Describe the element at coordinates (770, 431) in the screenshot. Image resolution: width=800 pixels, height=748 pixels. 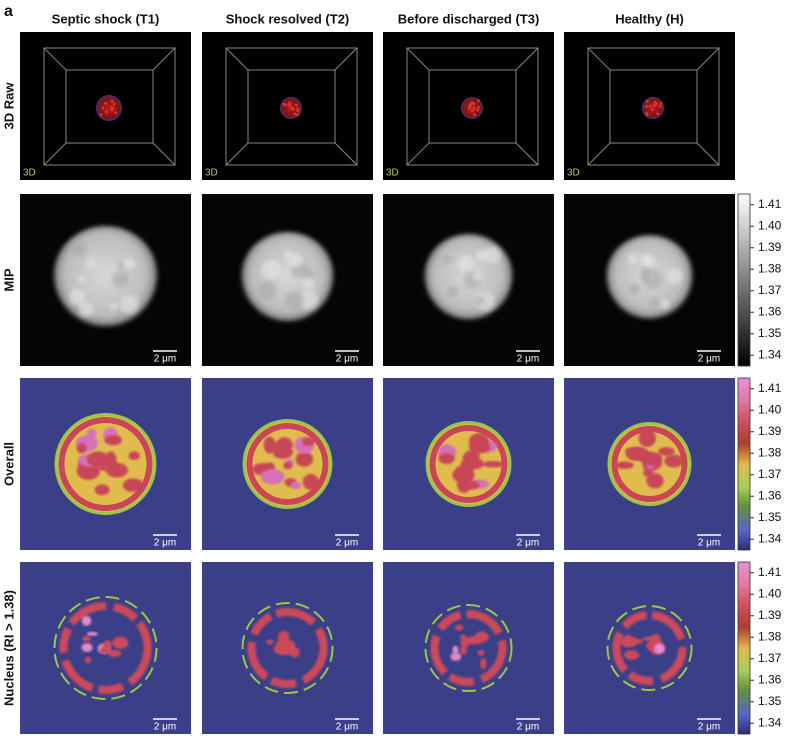
I see `colorbar-tick-label: 1.39` at that location.